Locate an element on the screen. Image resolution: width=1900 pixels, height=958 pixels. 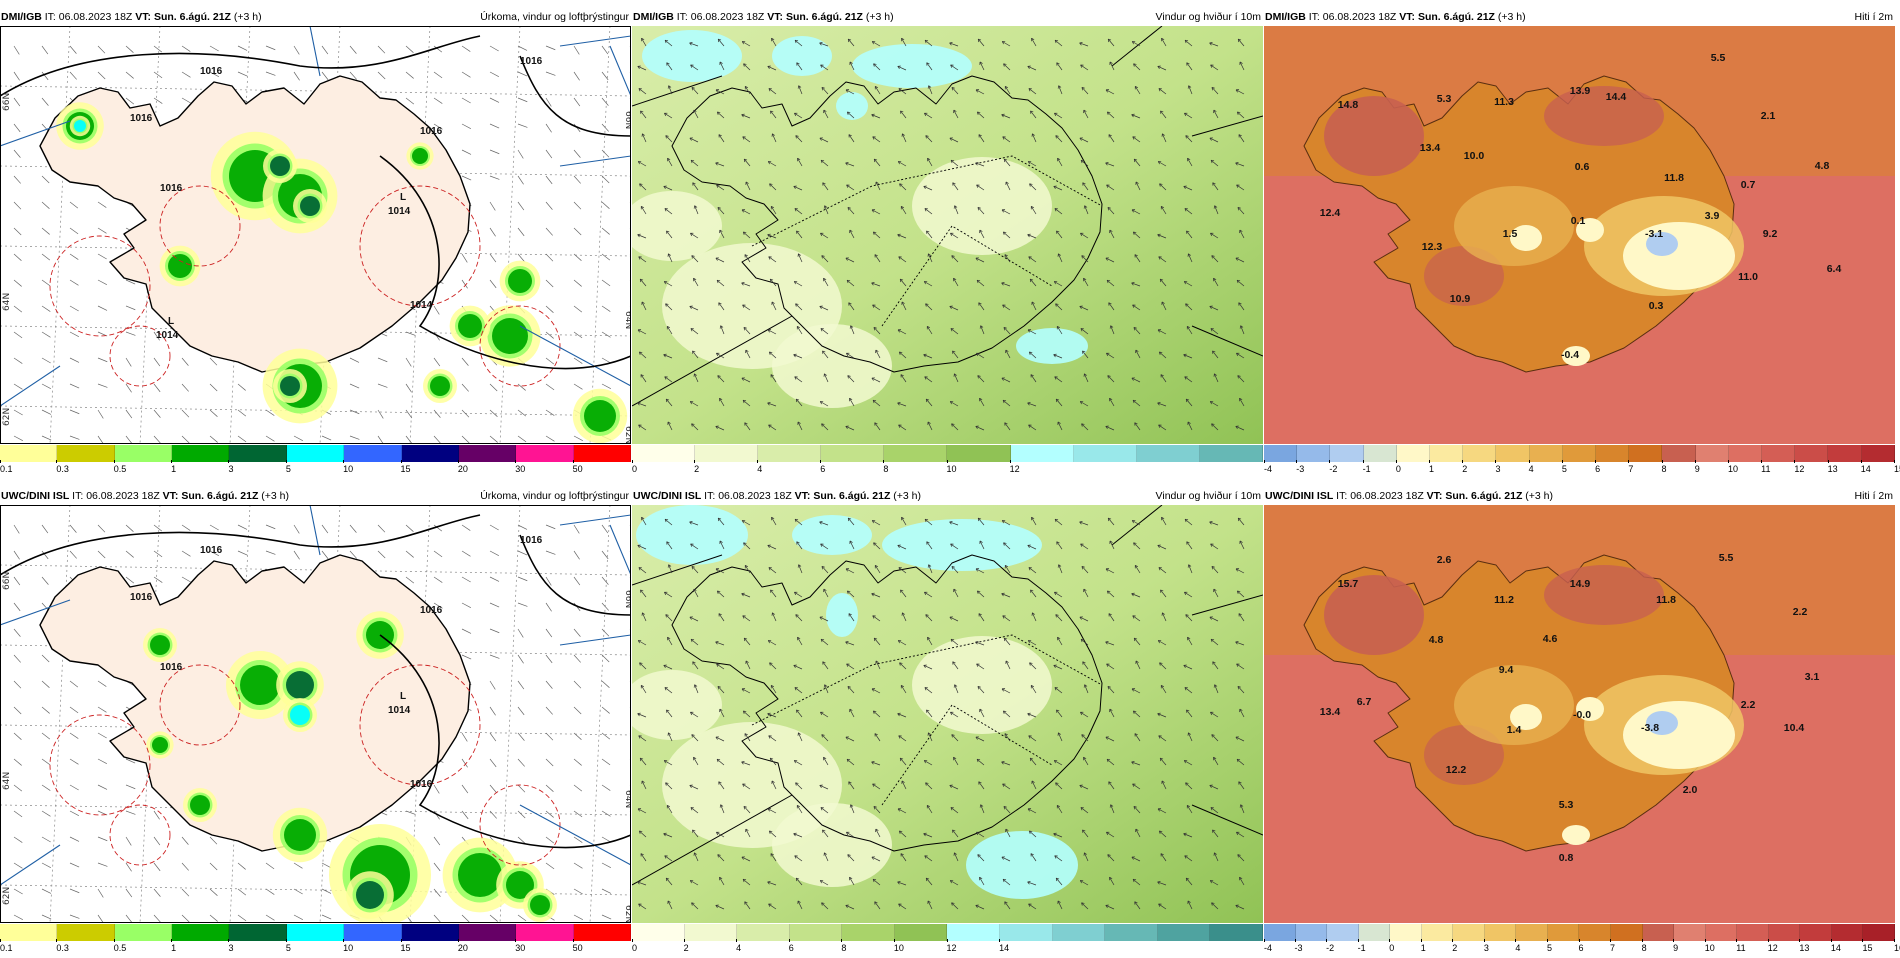
colorbar-tick-label: 11 is located at coordinates (1765, 469).